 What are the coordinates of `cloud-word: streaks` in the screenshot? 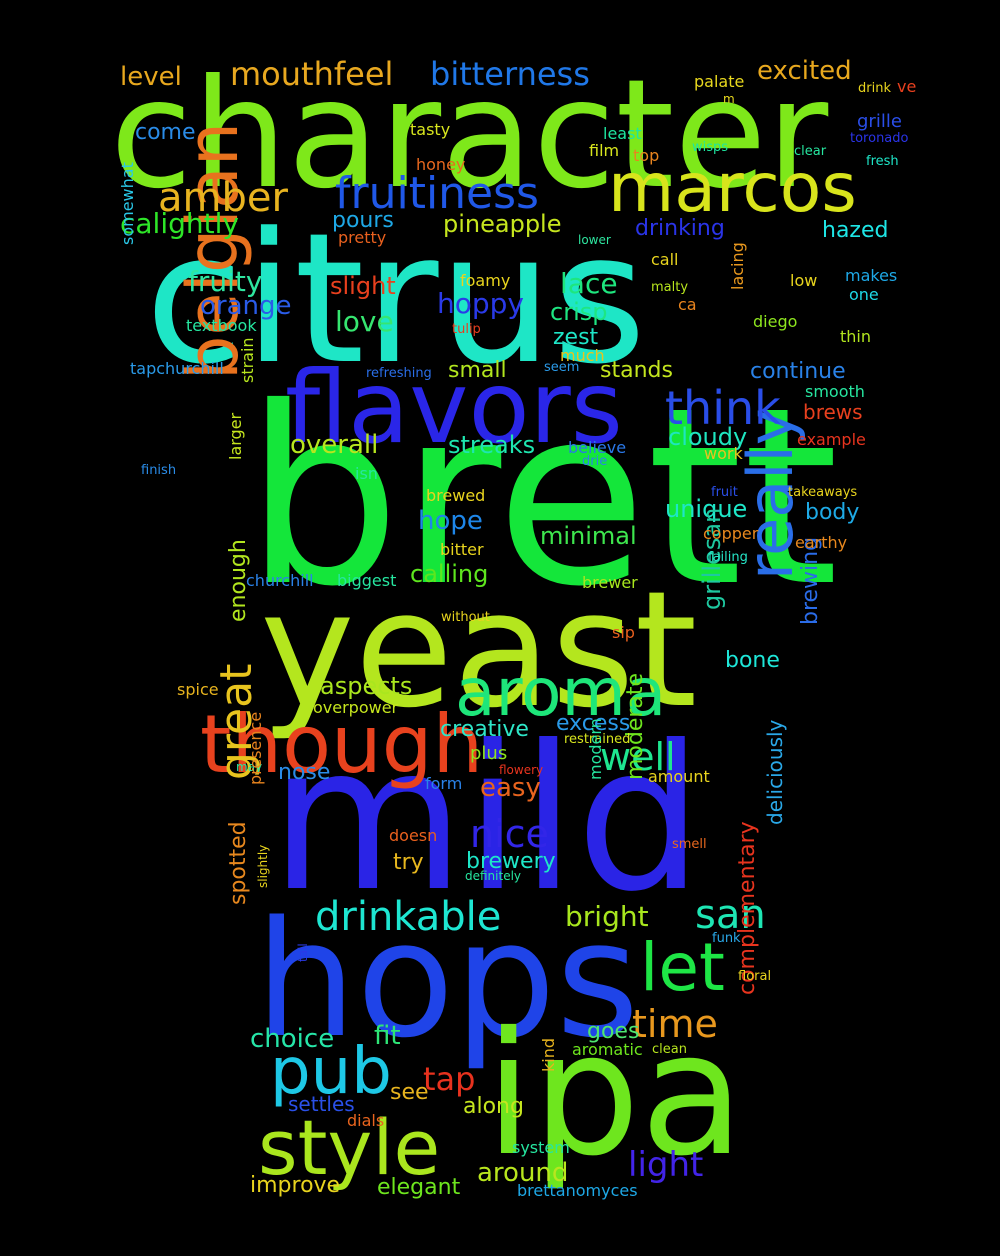 It's located at (492, 445).